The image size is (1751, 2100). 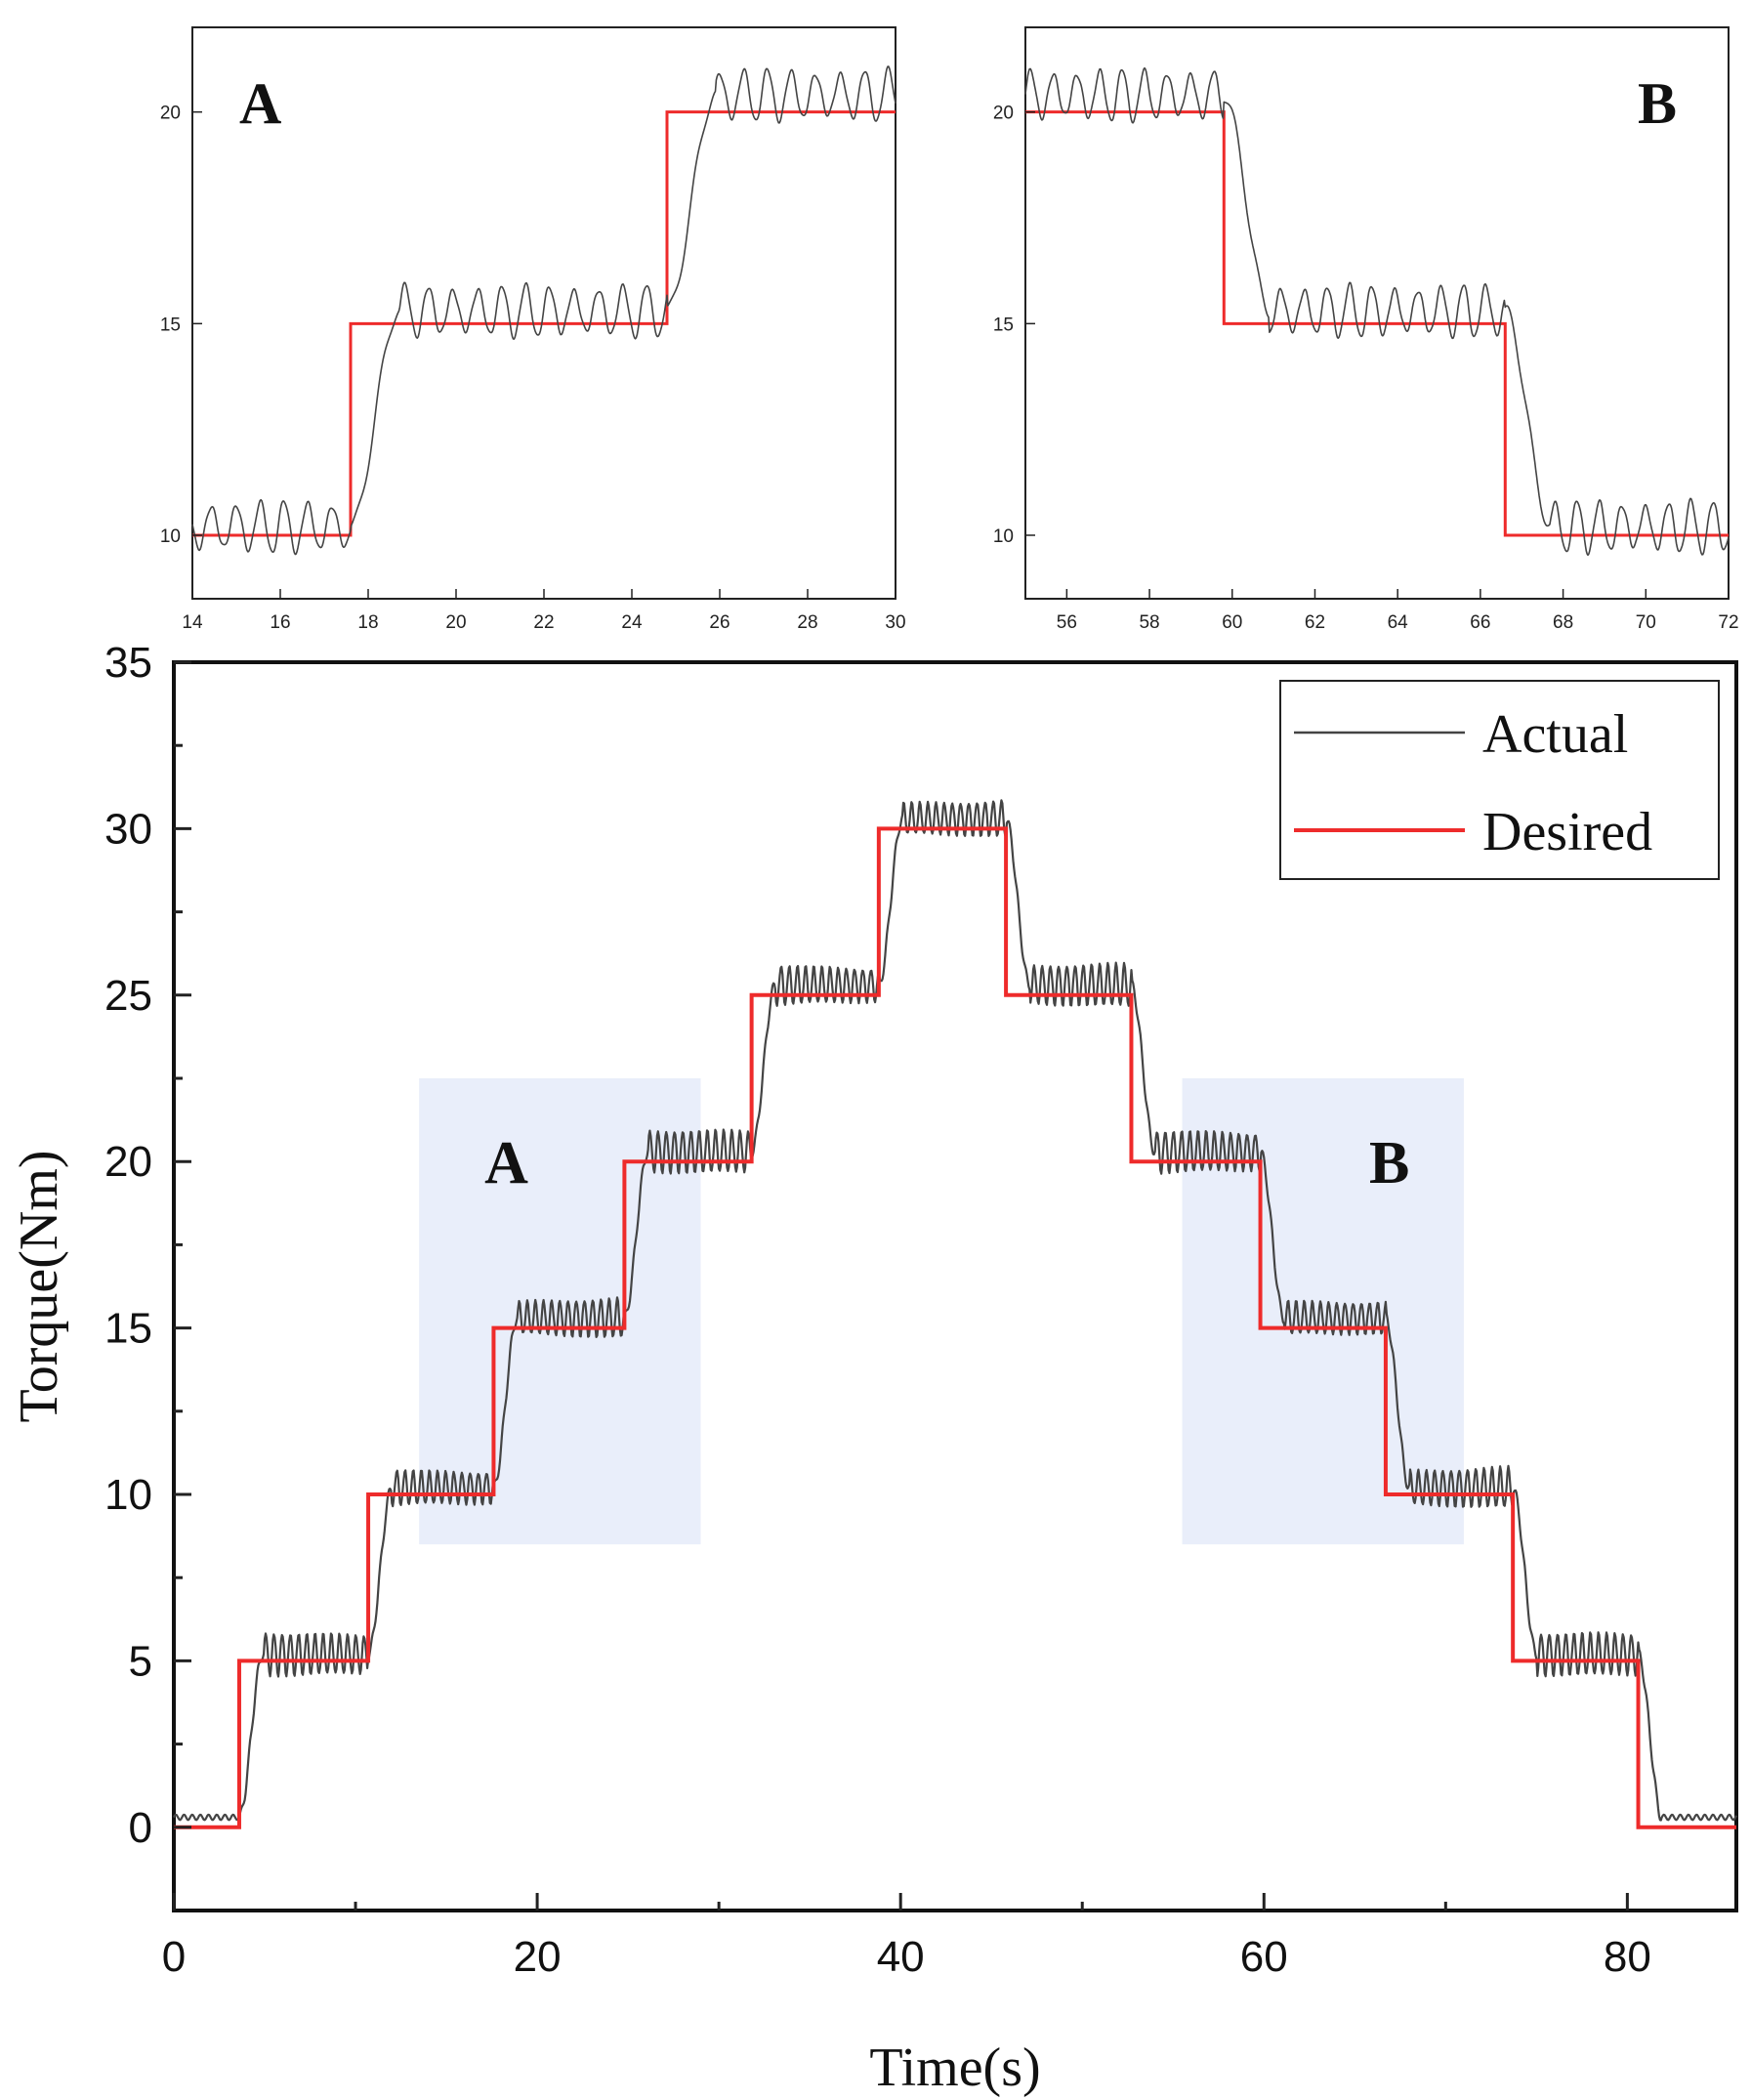 I want to click on inset-b-chart: 56 58 60 62 64 66 68 70 72 10 15 20 B, so click(x=1366, y=329).